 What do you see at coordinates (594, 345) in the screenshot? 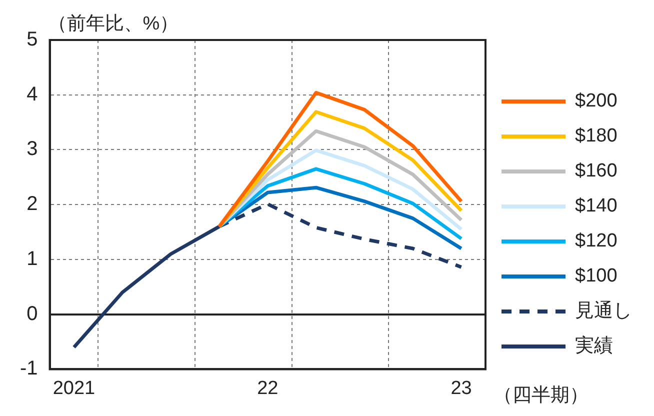
I see `legend-label: 実績` at bounding box center [594, 345].